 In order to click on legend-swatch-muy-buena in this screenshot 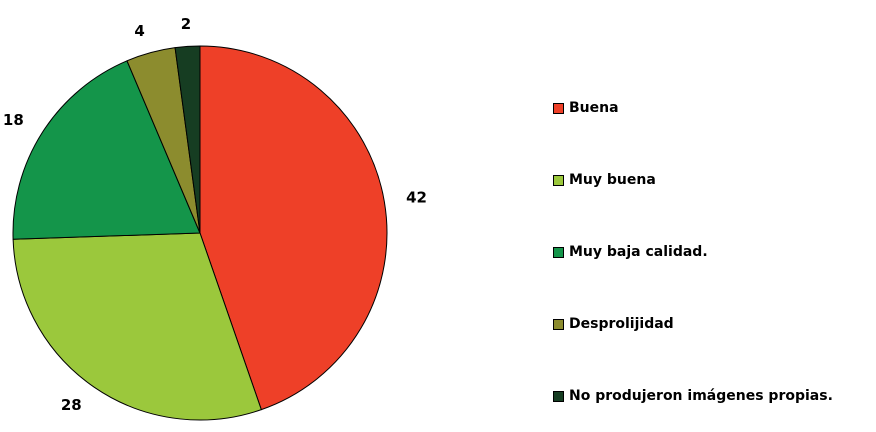, I will do `click(558, 180)`.